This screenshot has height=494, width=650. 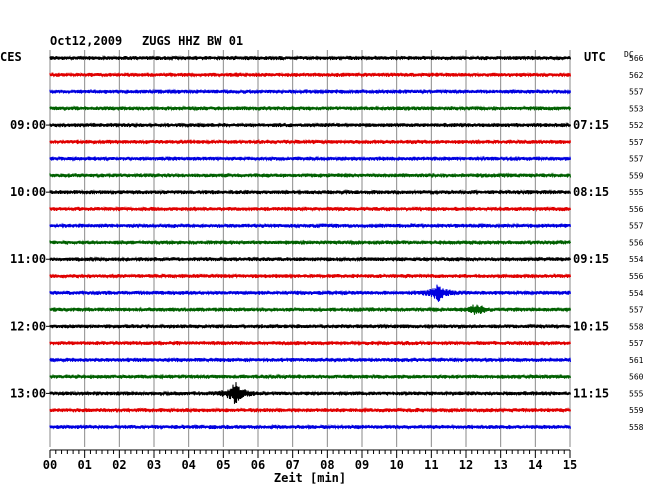 I want to click on dc-offset-label: 566, so click(x=636, y=58).